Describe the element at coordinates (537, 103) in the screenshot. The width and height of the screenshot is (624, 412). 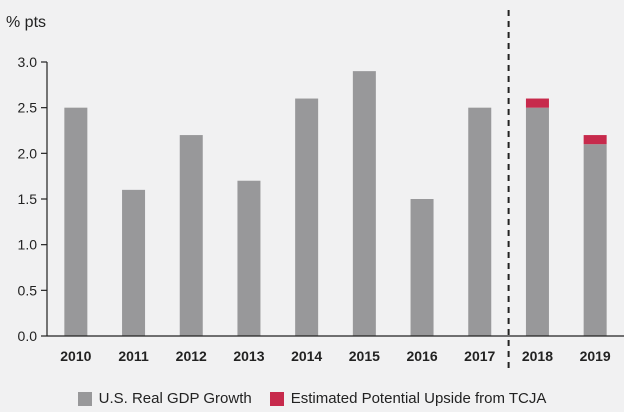
I see `bar-upside-2018` at that location.